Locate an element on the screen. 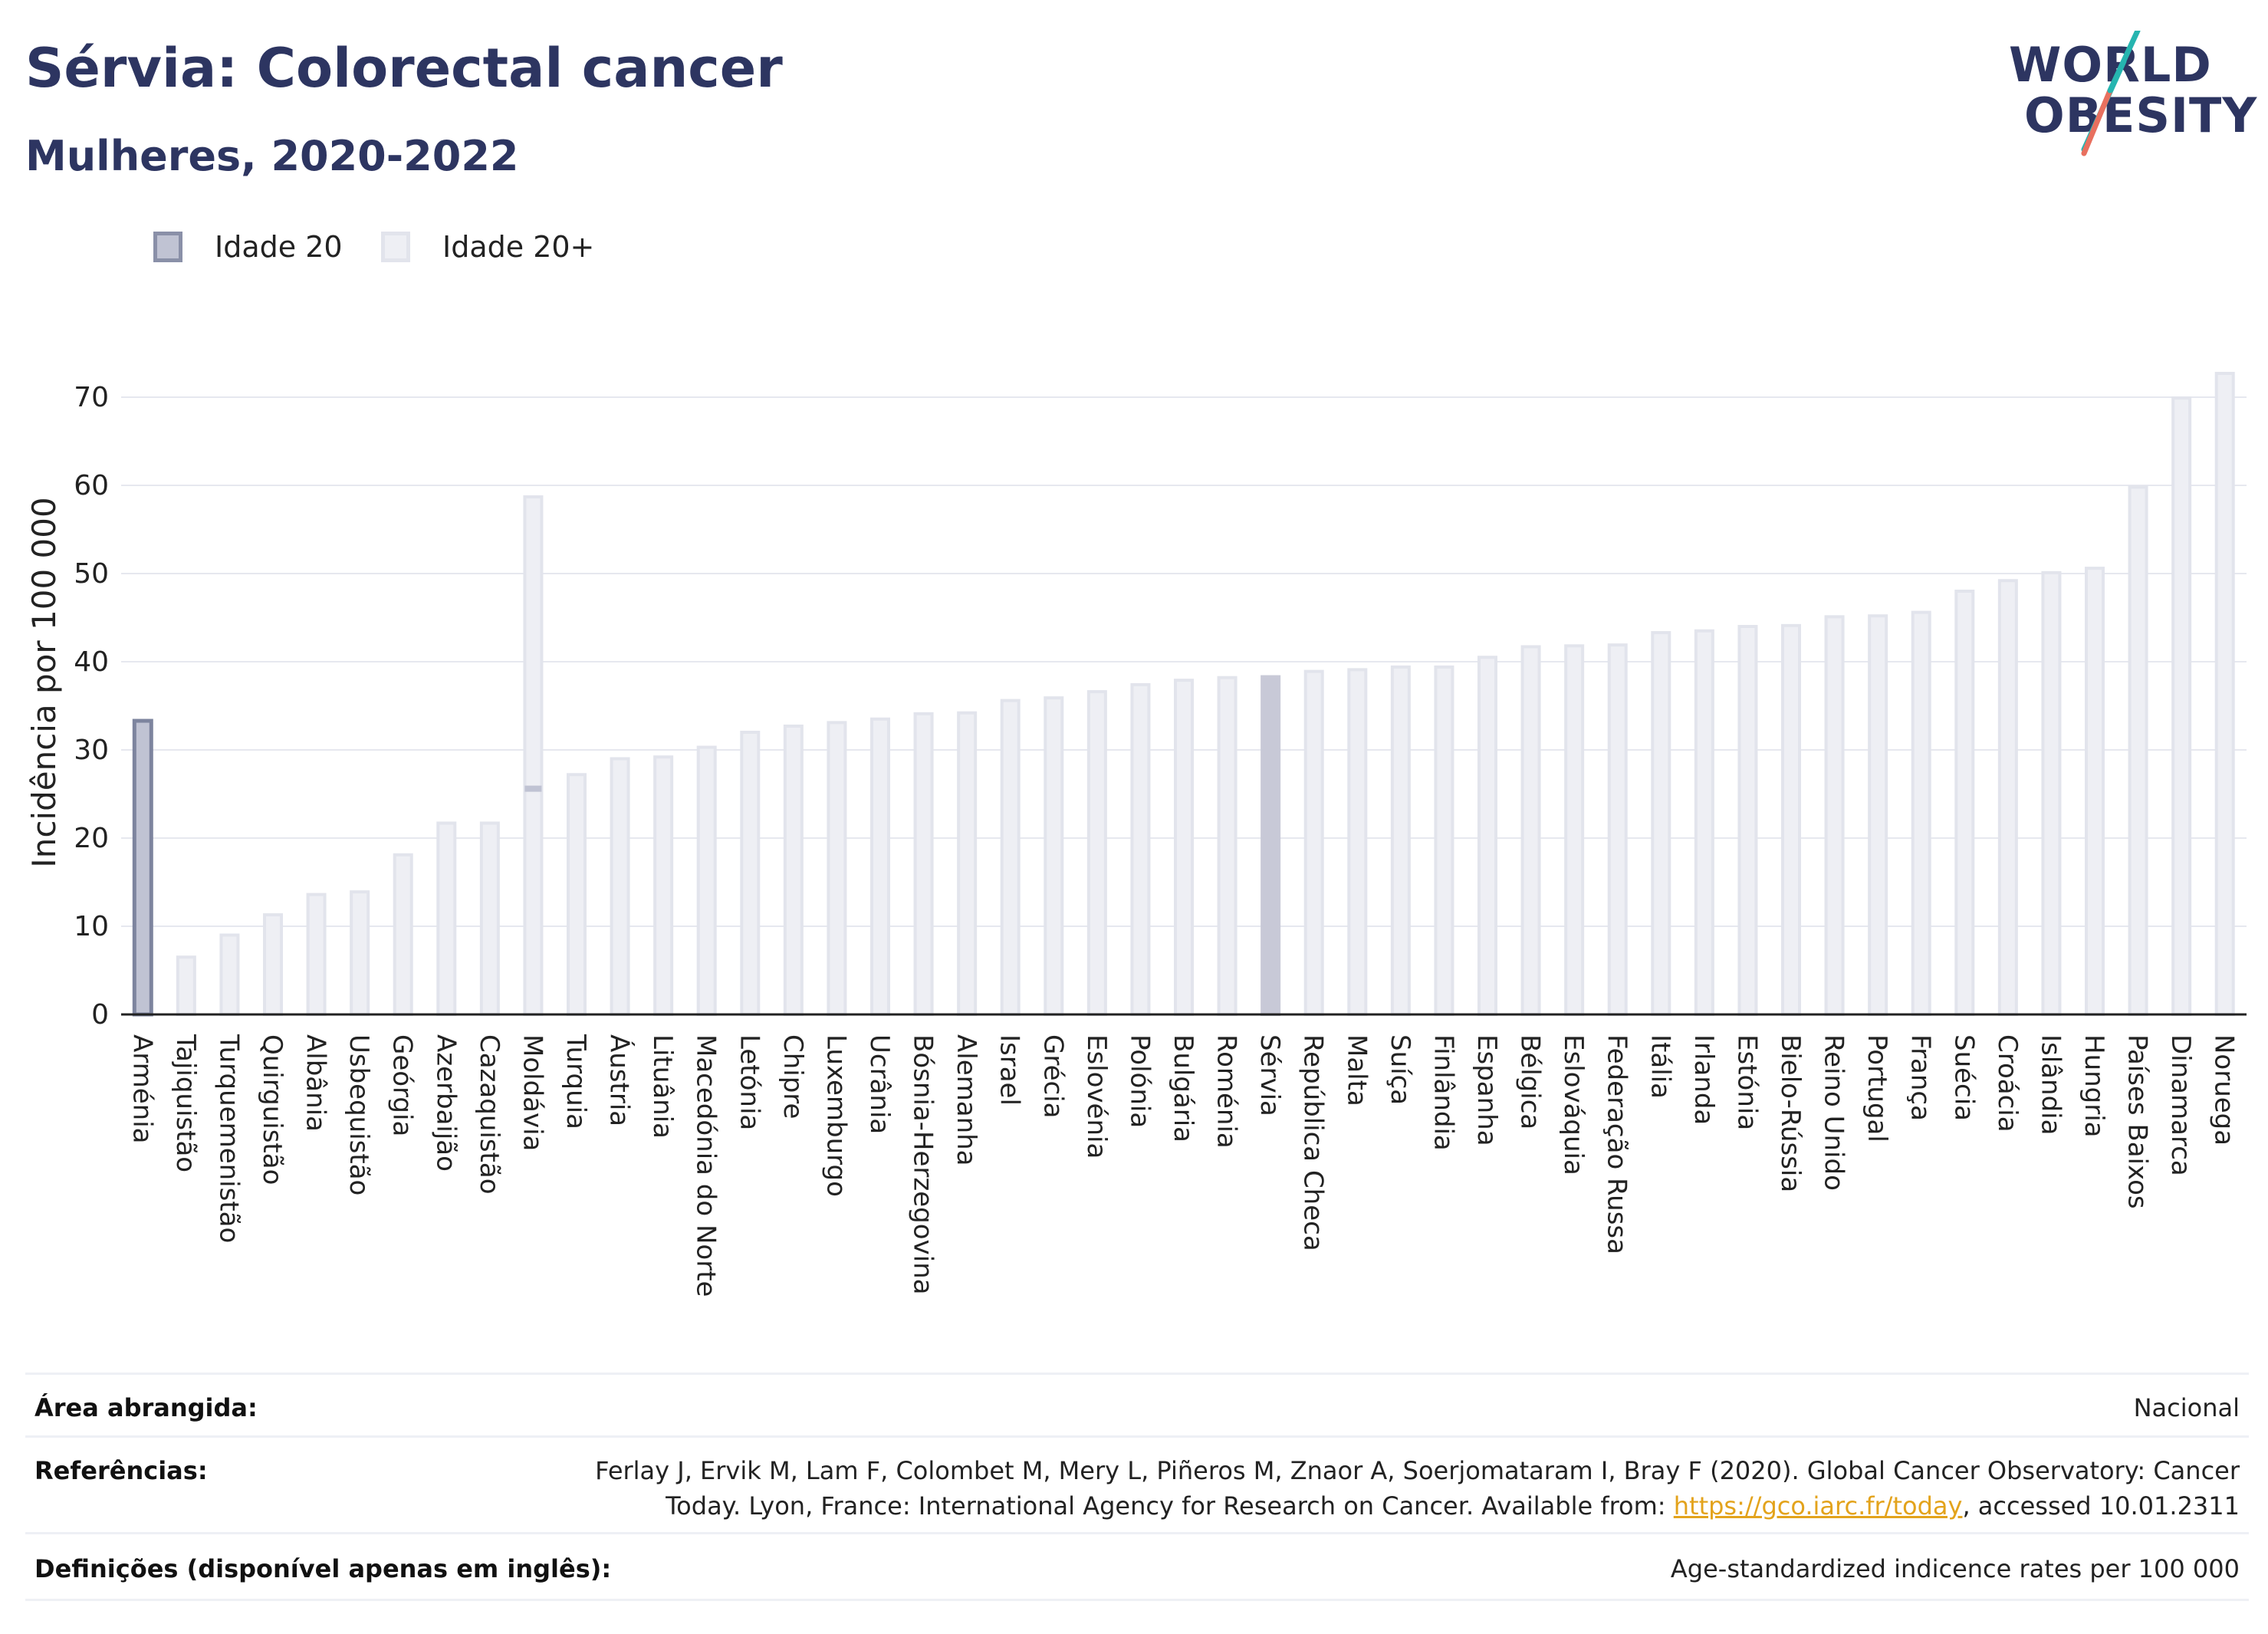  logo-line2: OBESITY is located at coordinates (2141, 115).